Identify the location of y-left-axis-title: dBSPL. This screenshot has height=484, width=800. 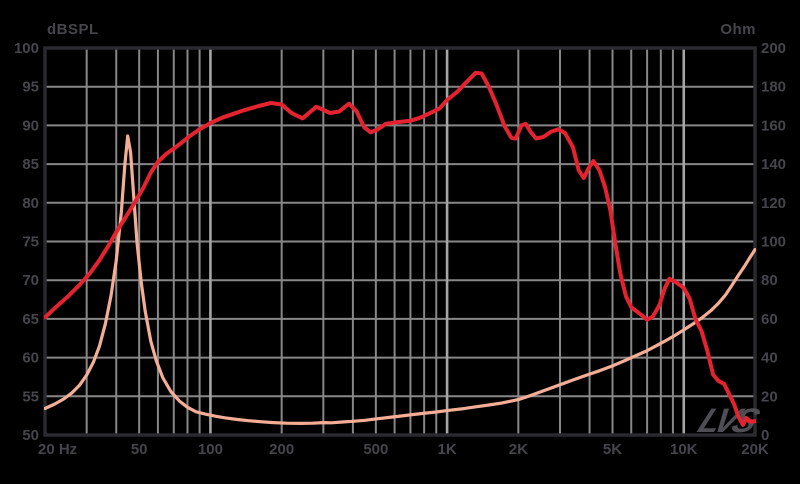
(73, 29).